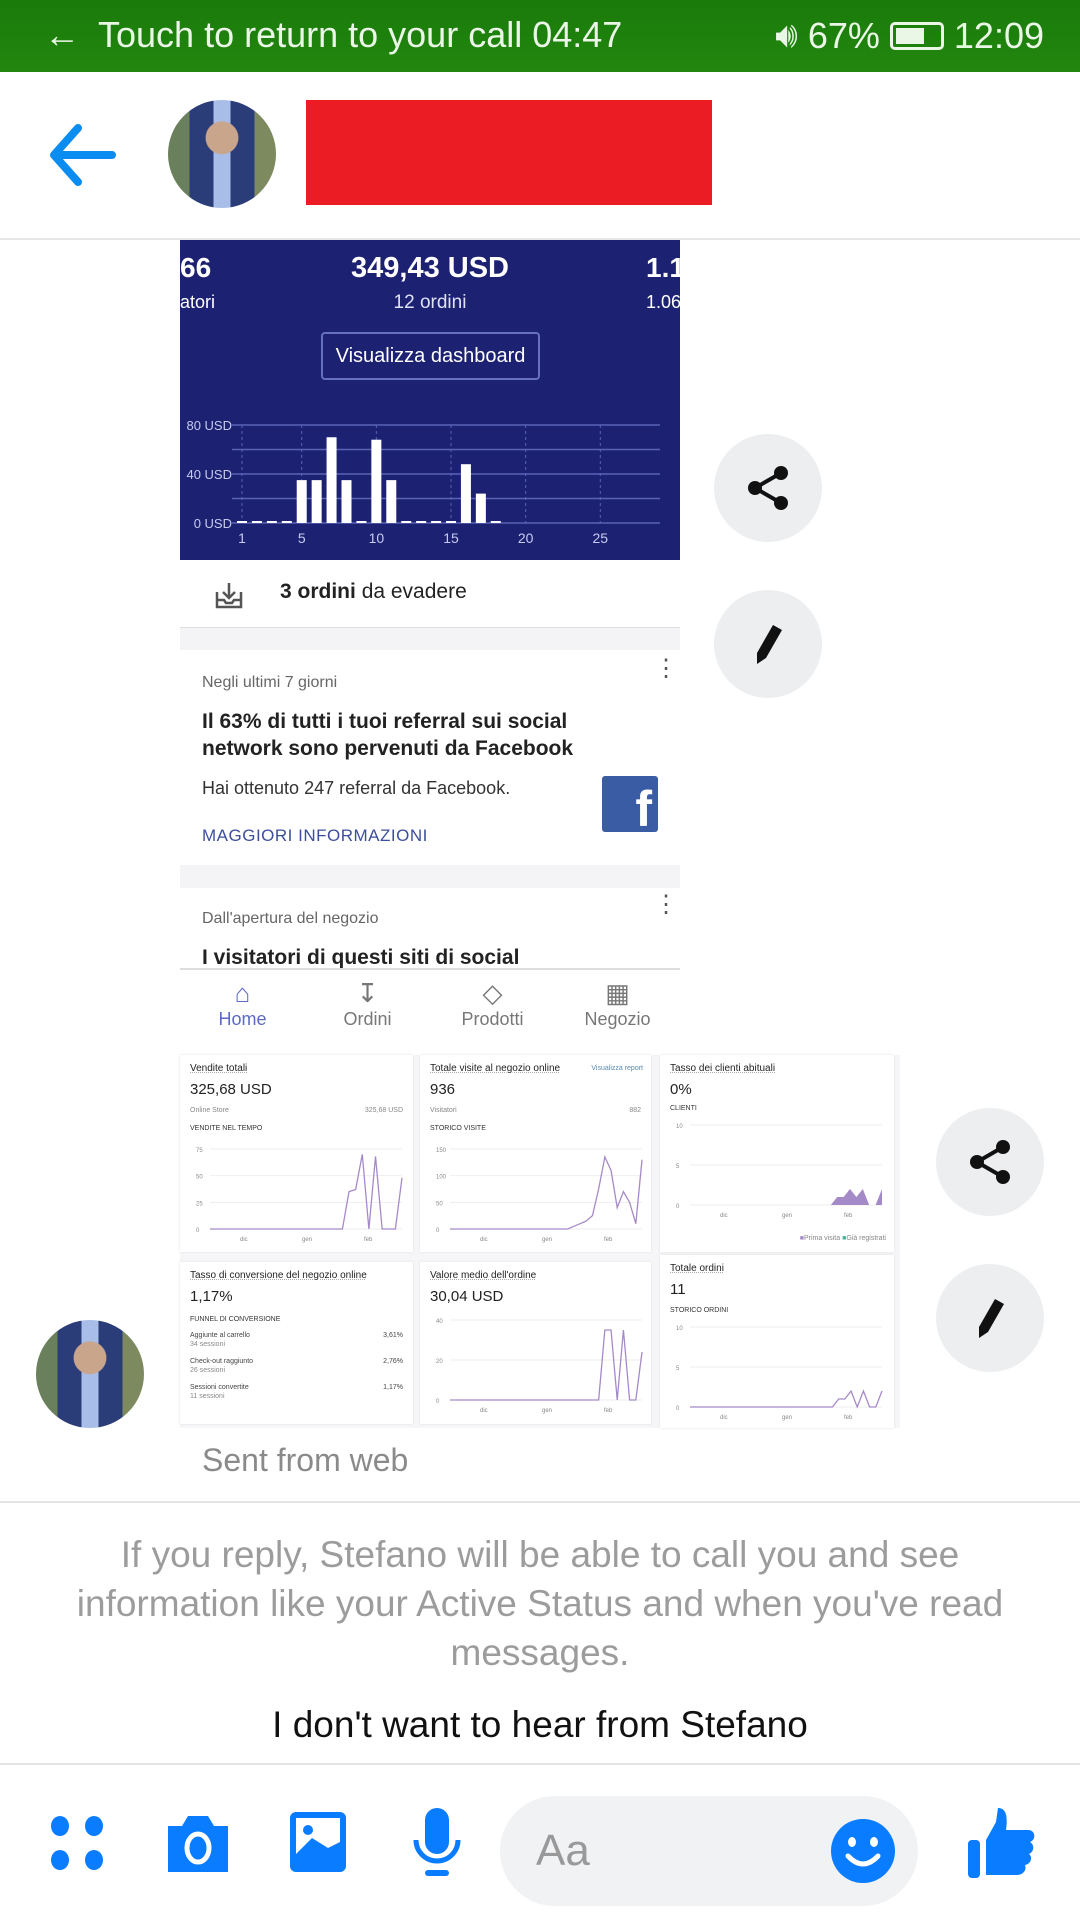  Describe the element at coordinates (863, 1851) in the screenshot. I see `emoji-icon` at that location.